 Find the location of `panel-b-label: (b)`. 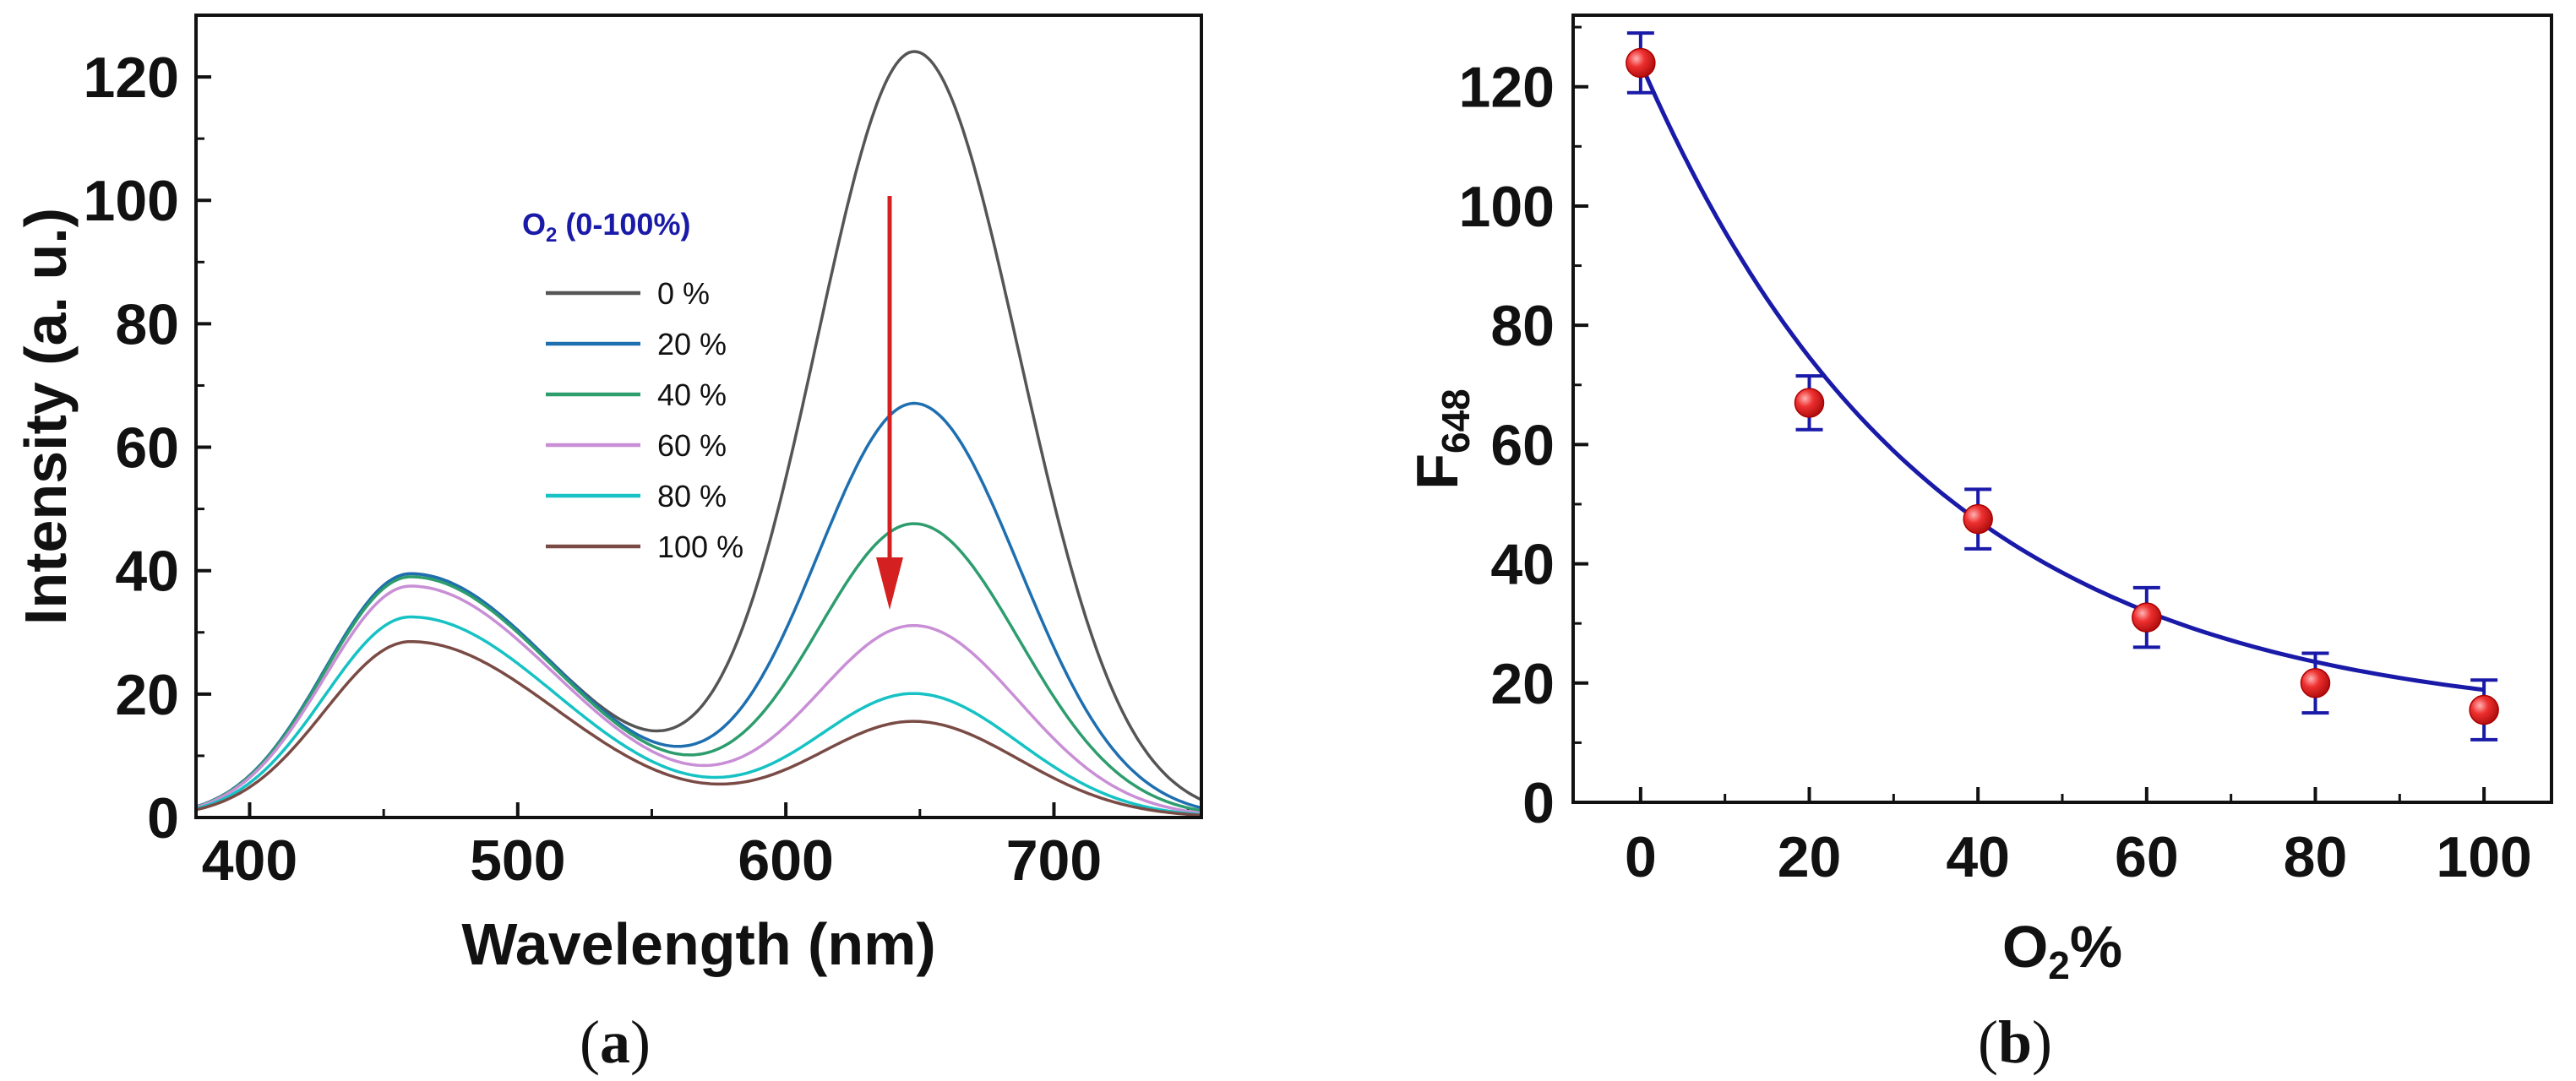

panel-b-label: (b) is located at coordinates (2015, 1042).